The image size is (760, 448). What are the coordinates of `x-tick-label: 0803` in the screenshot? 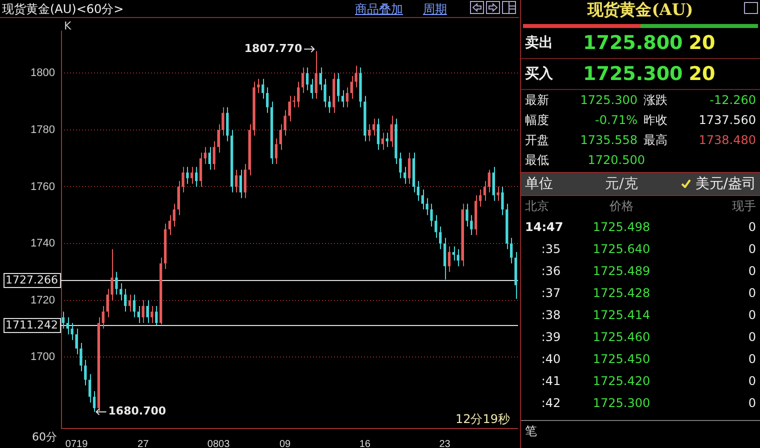 It's located at (218, 443).